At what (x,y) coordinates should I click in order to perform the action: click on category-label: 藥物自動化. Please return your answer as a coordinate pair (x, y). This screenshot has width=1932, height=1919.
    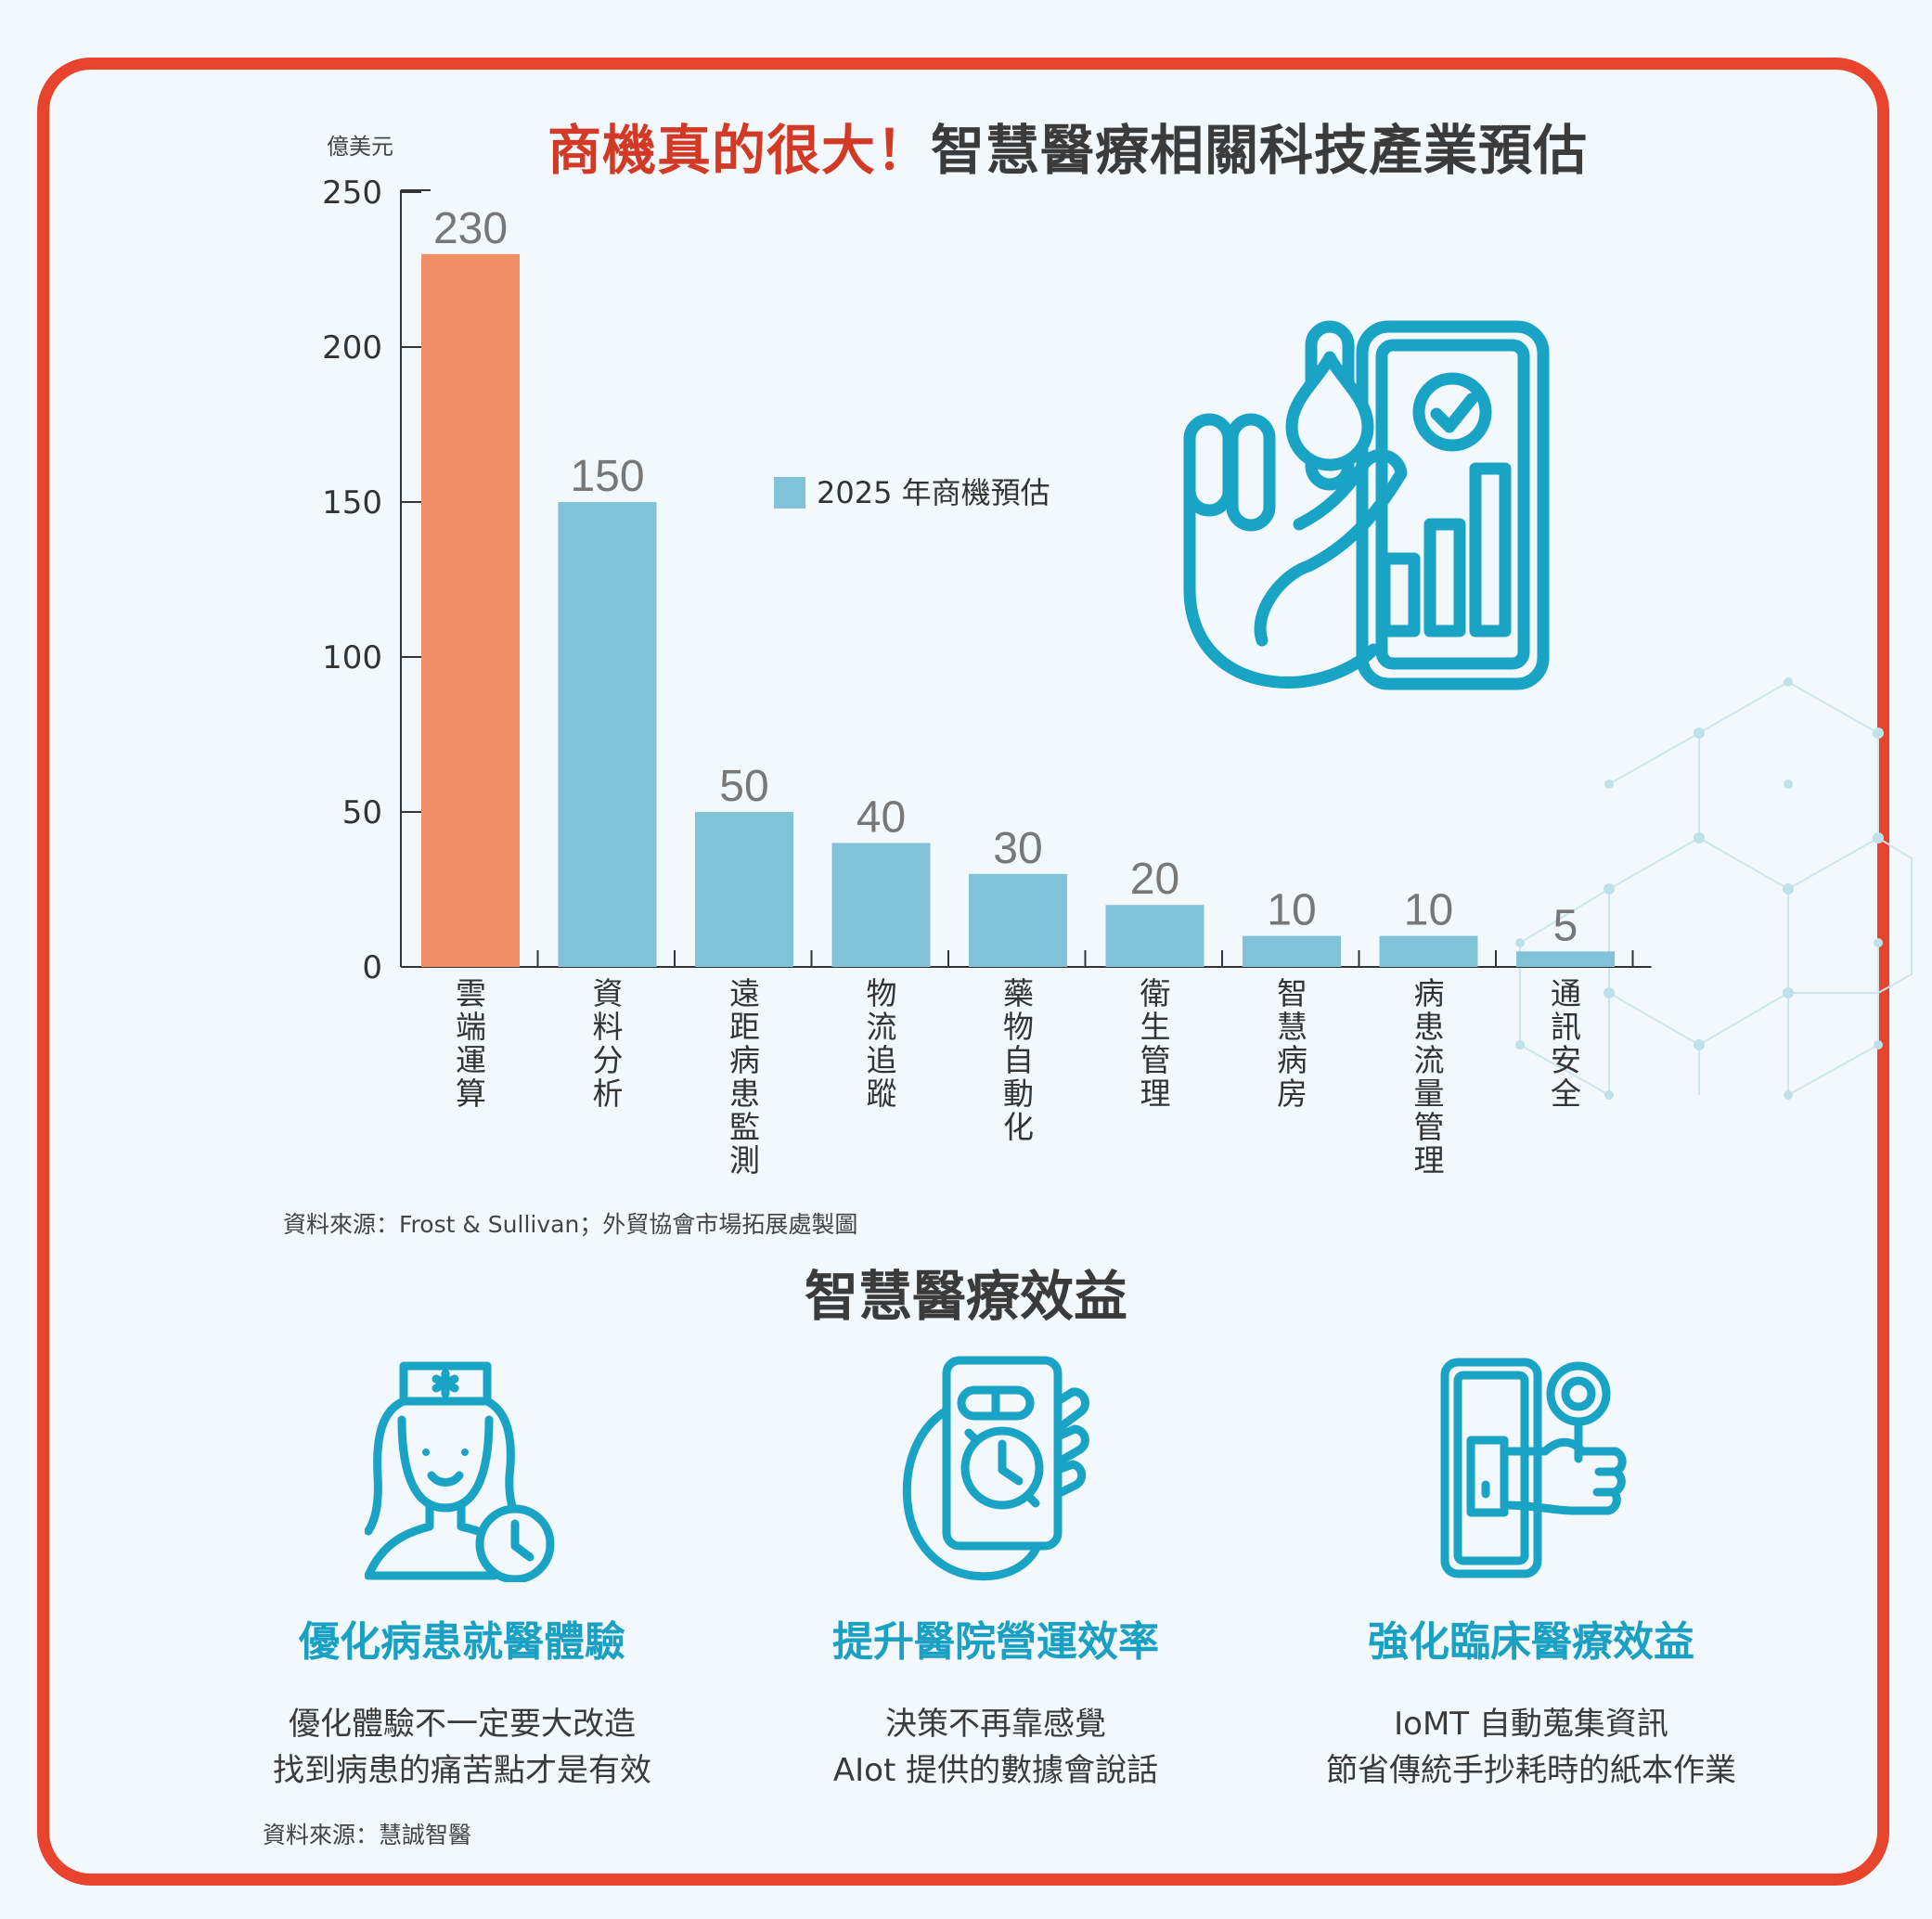
    Looking at the image, I should click on (1018, 1060).